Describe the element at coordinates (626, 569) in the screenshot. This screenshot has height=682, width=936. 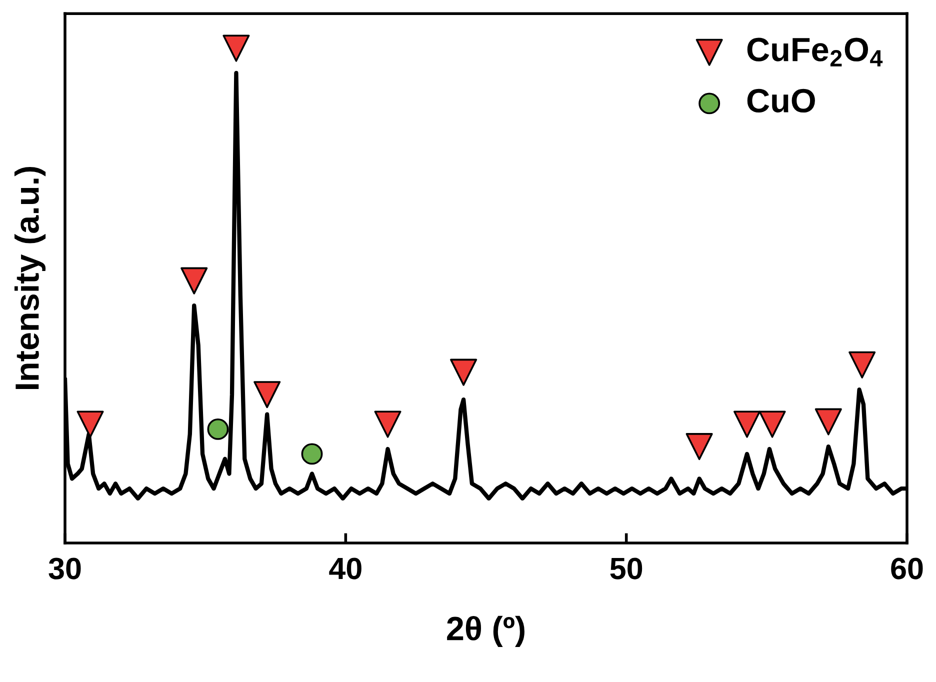
I see `x-tick-label: 50` at that location.